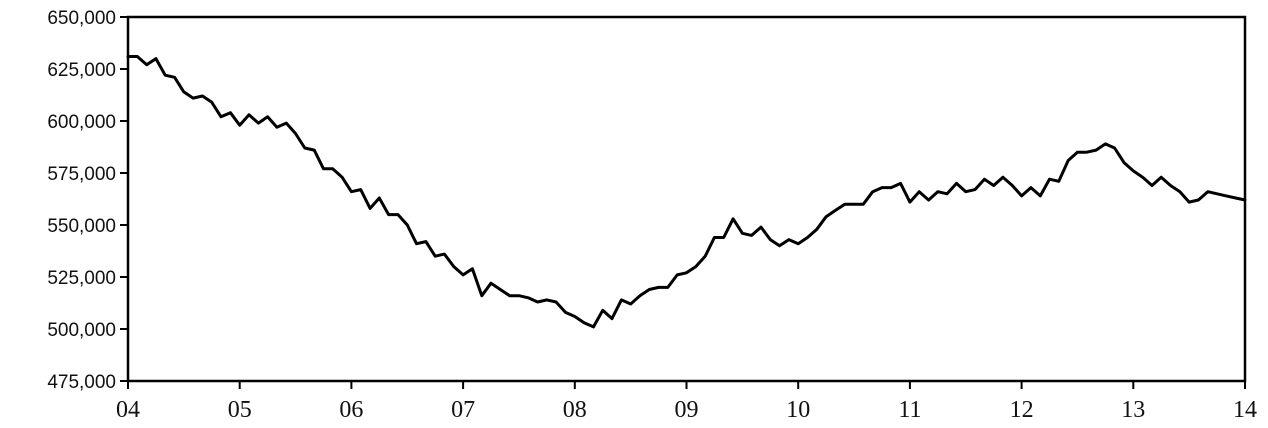 Image resolution: width=1268 pixels, height=428 pixels. Describe the element at coordinates (798, 410) in the screenshot. I see `x-tick-label: 10` at that location.